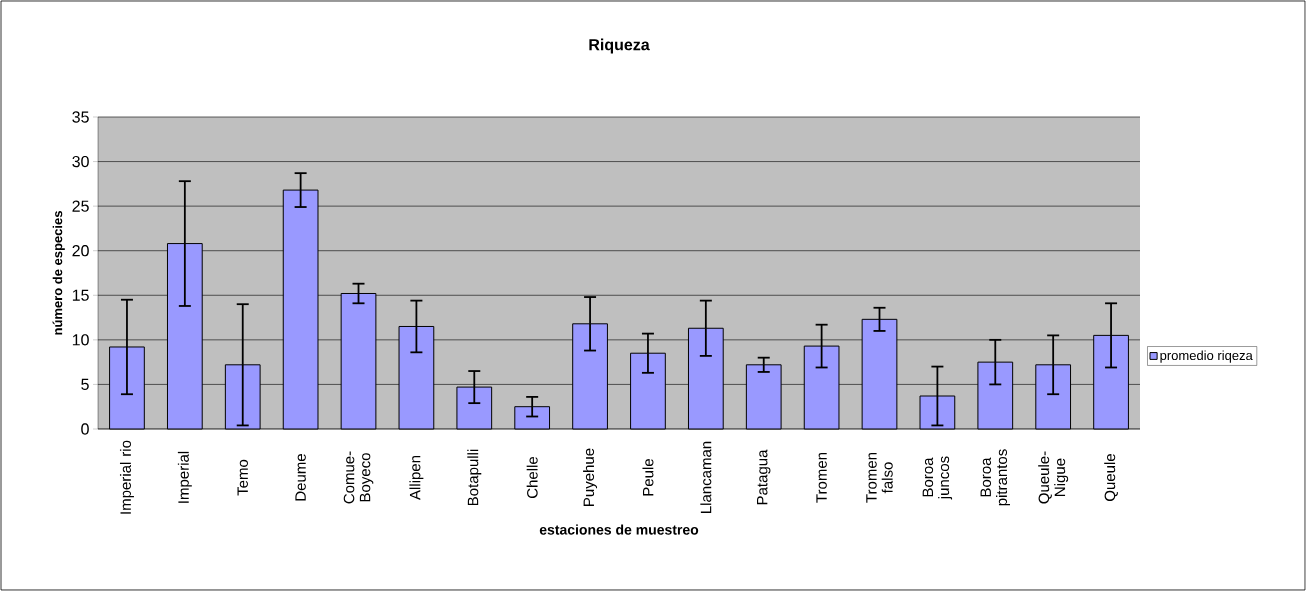 This screenshot has width=1306, height=591. What do you see at coordinates (85, 384) in the screenshot?
I see `y-tick-label: 5` at bounding box center [85, 384].